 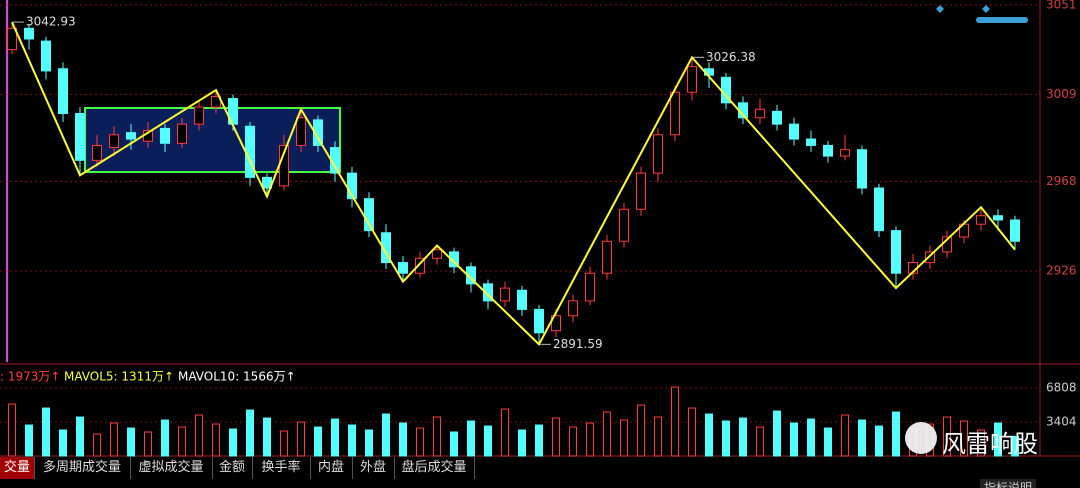 I want to click on footer-button: 指标说明, so click(x=1008, y=483).